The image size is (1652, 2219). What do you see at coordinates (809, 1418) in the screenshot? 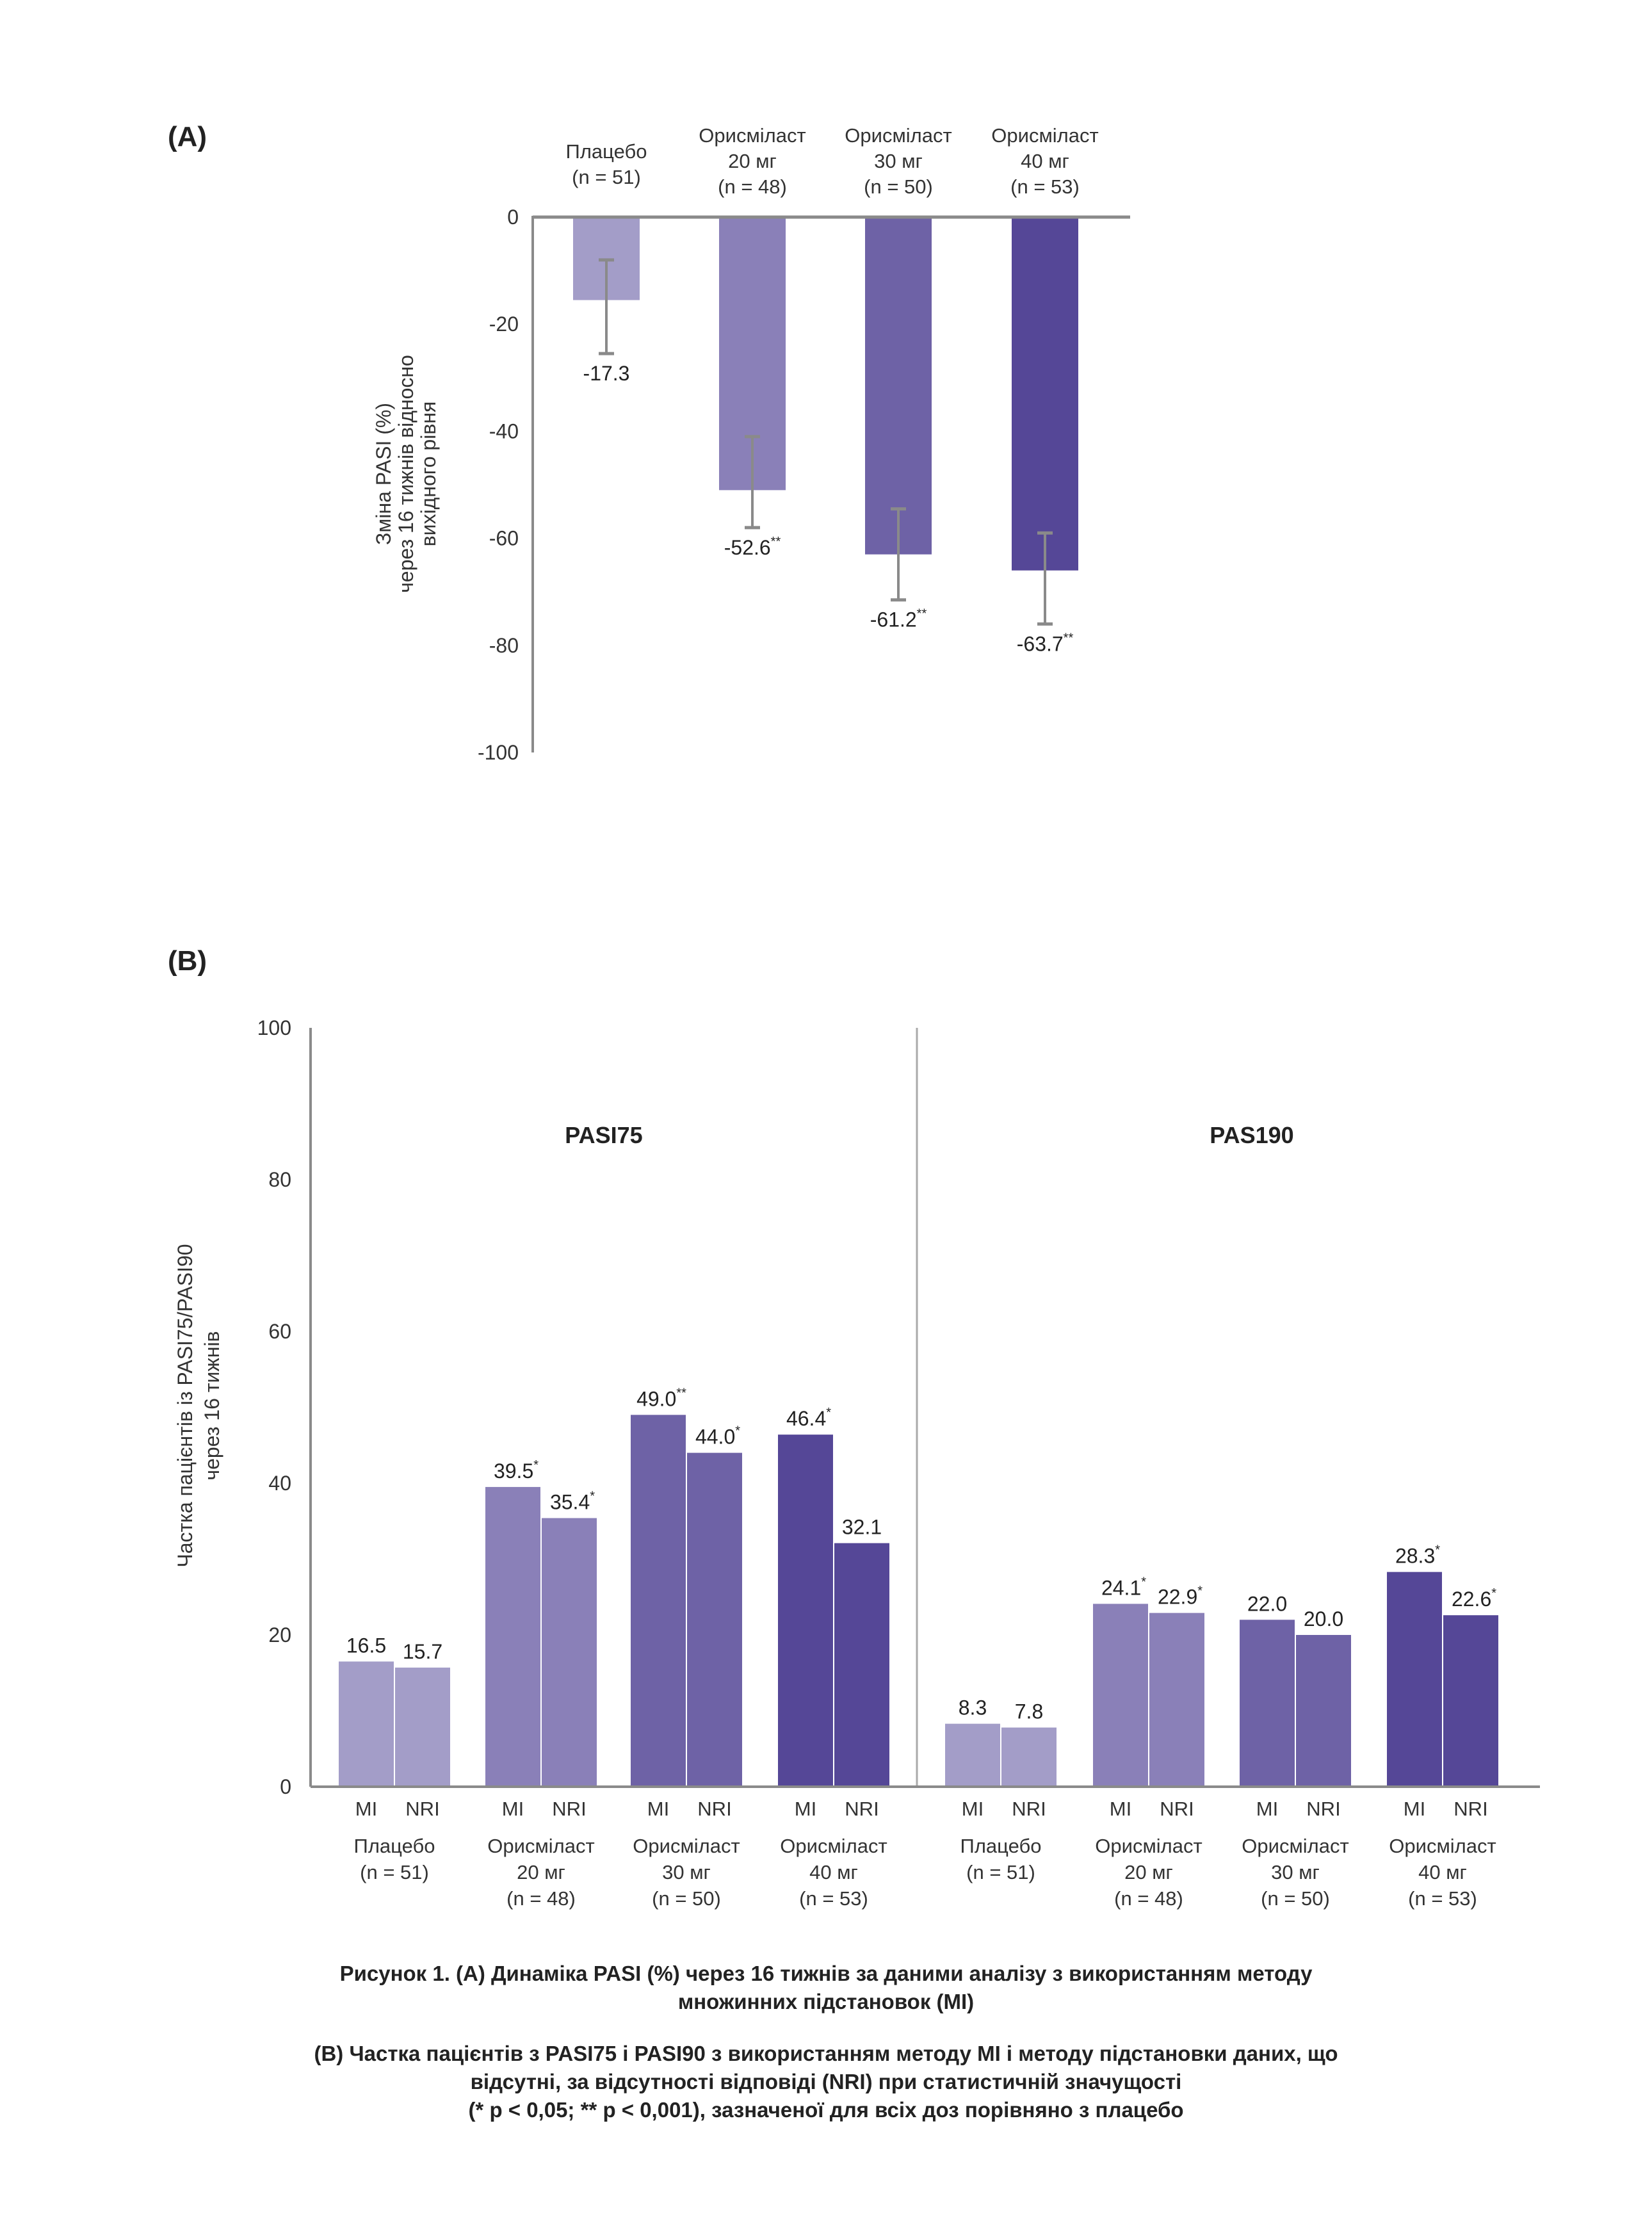
I see `value-label: 46.4*` at bounding box center [809, 1418].